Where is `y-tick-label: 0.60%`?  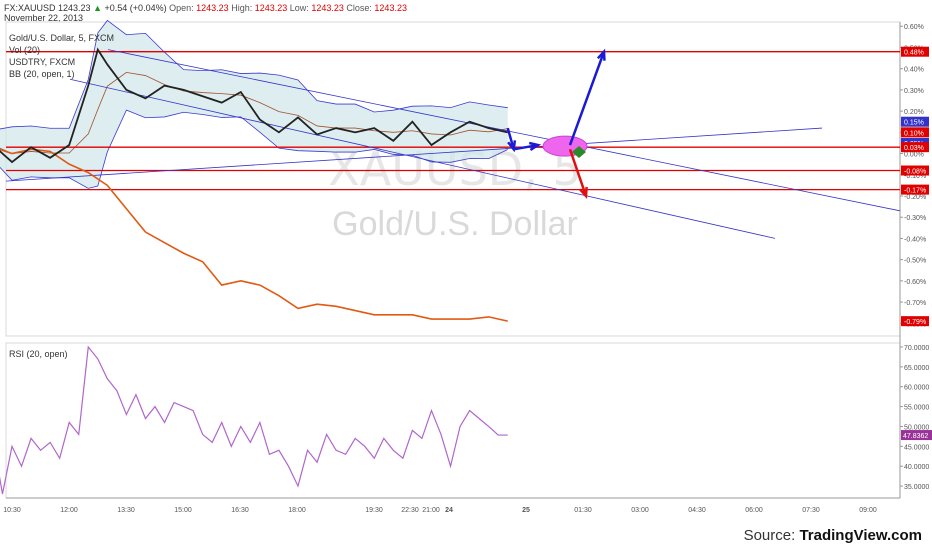
y-tick-label: 0.60% is located at coordinates (914, 27).